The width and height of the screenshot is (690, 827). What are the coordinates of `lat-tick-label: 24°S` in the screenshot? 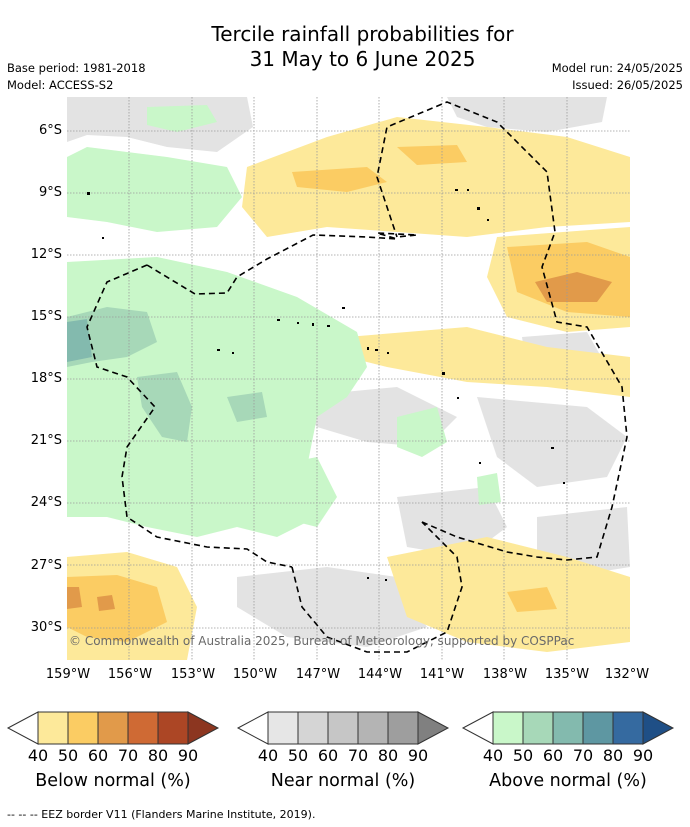 It's located at (46, 502).